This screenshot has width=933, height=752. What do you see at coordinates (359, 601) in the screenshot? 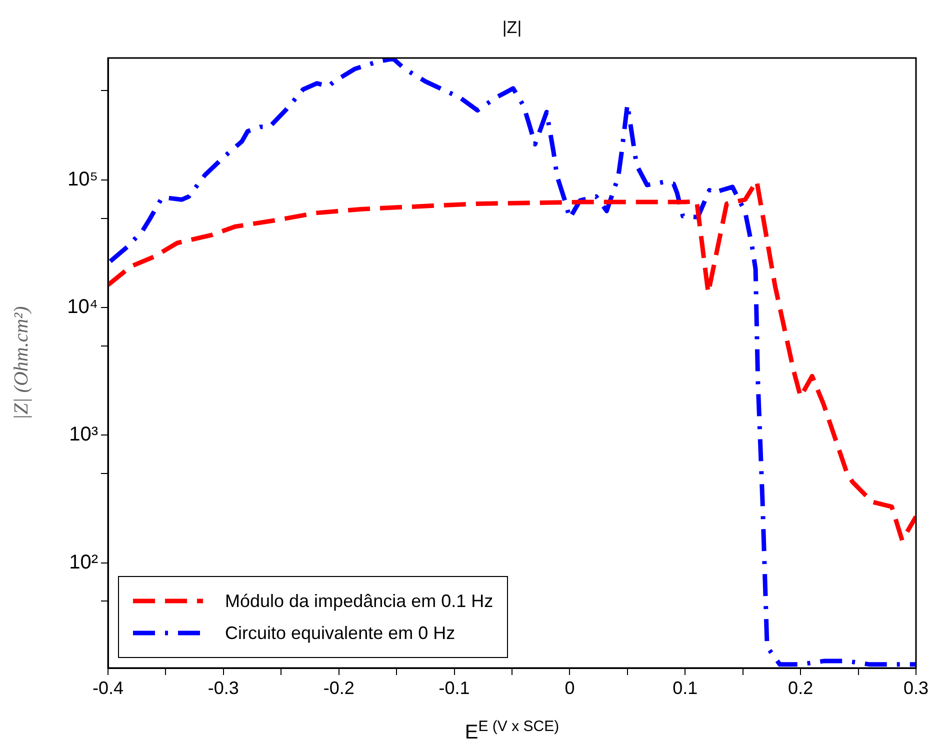
I see `legend-label: Módulo da impedância em 0.1 Hz` at bounding box center [359, 601].